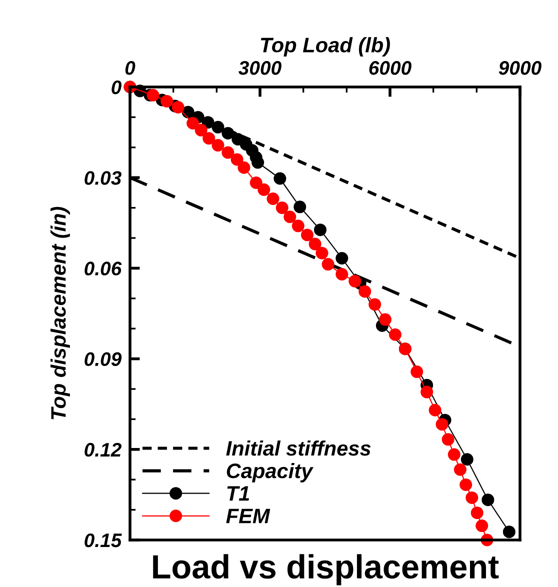  Describe the element at coordinates (326, 570) in the screenshot. I see `text: Load vs displacement` at that location.